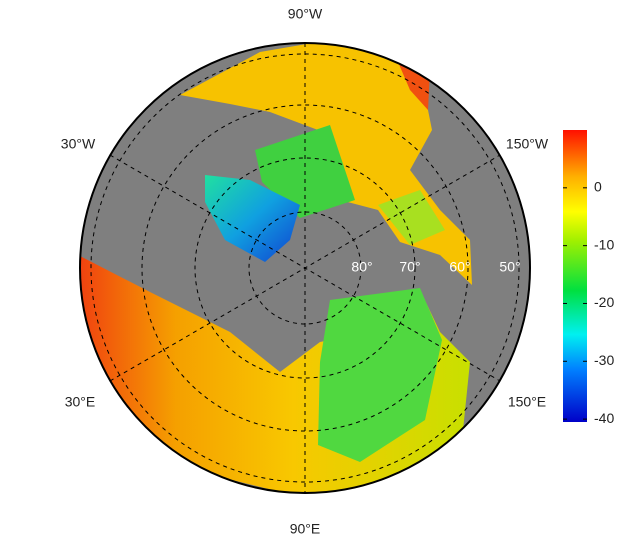 The image size is (625, 552). What do you see at coordinates (252, 218) in the screenshot?
I see `greenland` at bounding box center [252, 218].